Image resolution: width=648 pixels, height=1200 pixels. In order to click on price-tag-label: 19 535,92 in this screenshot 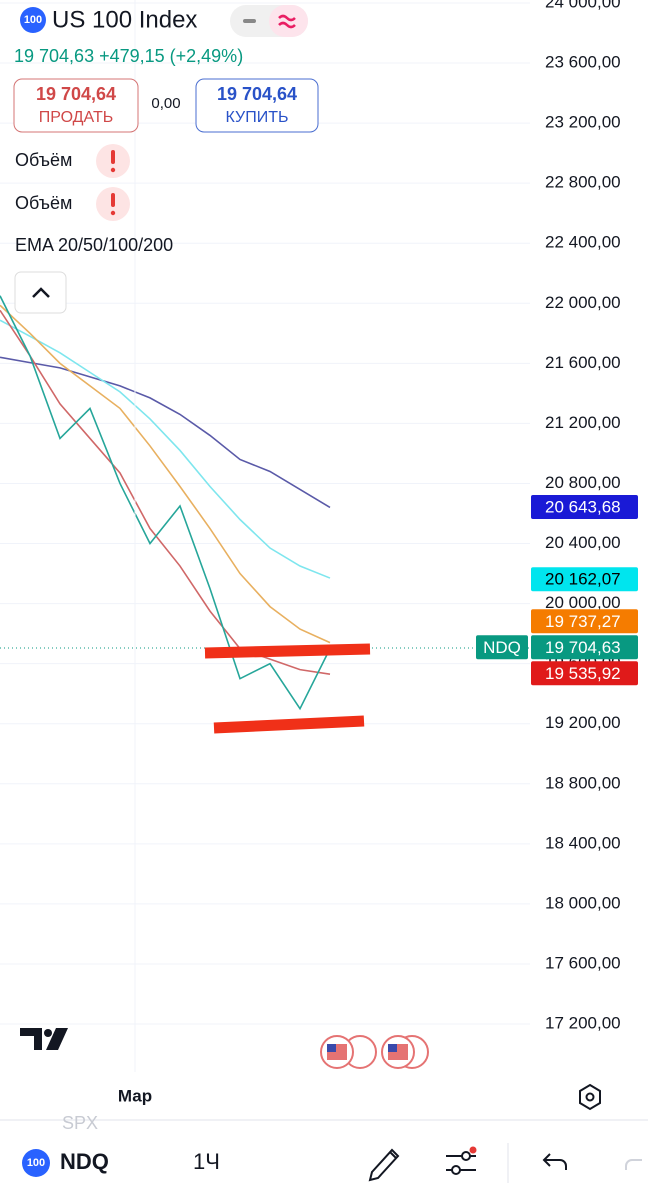, I will do `click(583, 673)`.